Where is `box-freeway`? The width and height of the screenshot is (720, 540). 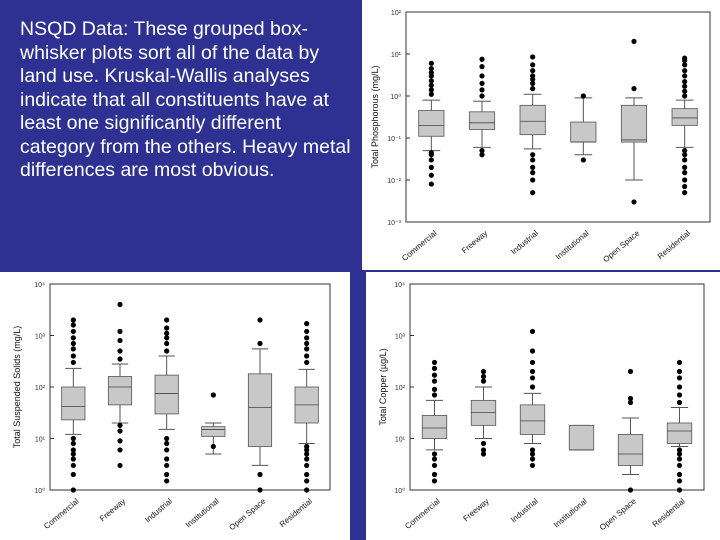
box-freeway is located at coordinates (483, 412).